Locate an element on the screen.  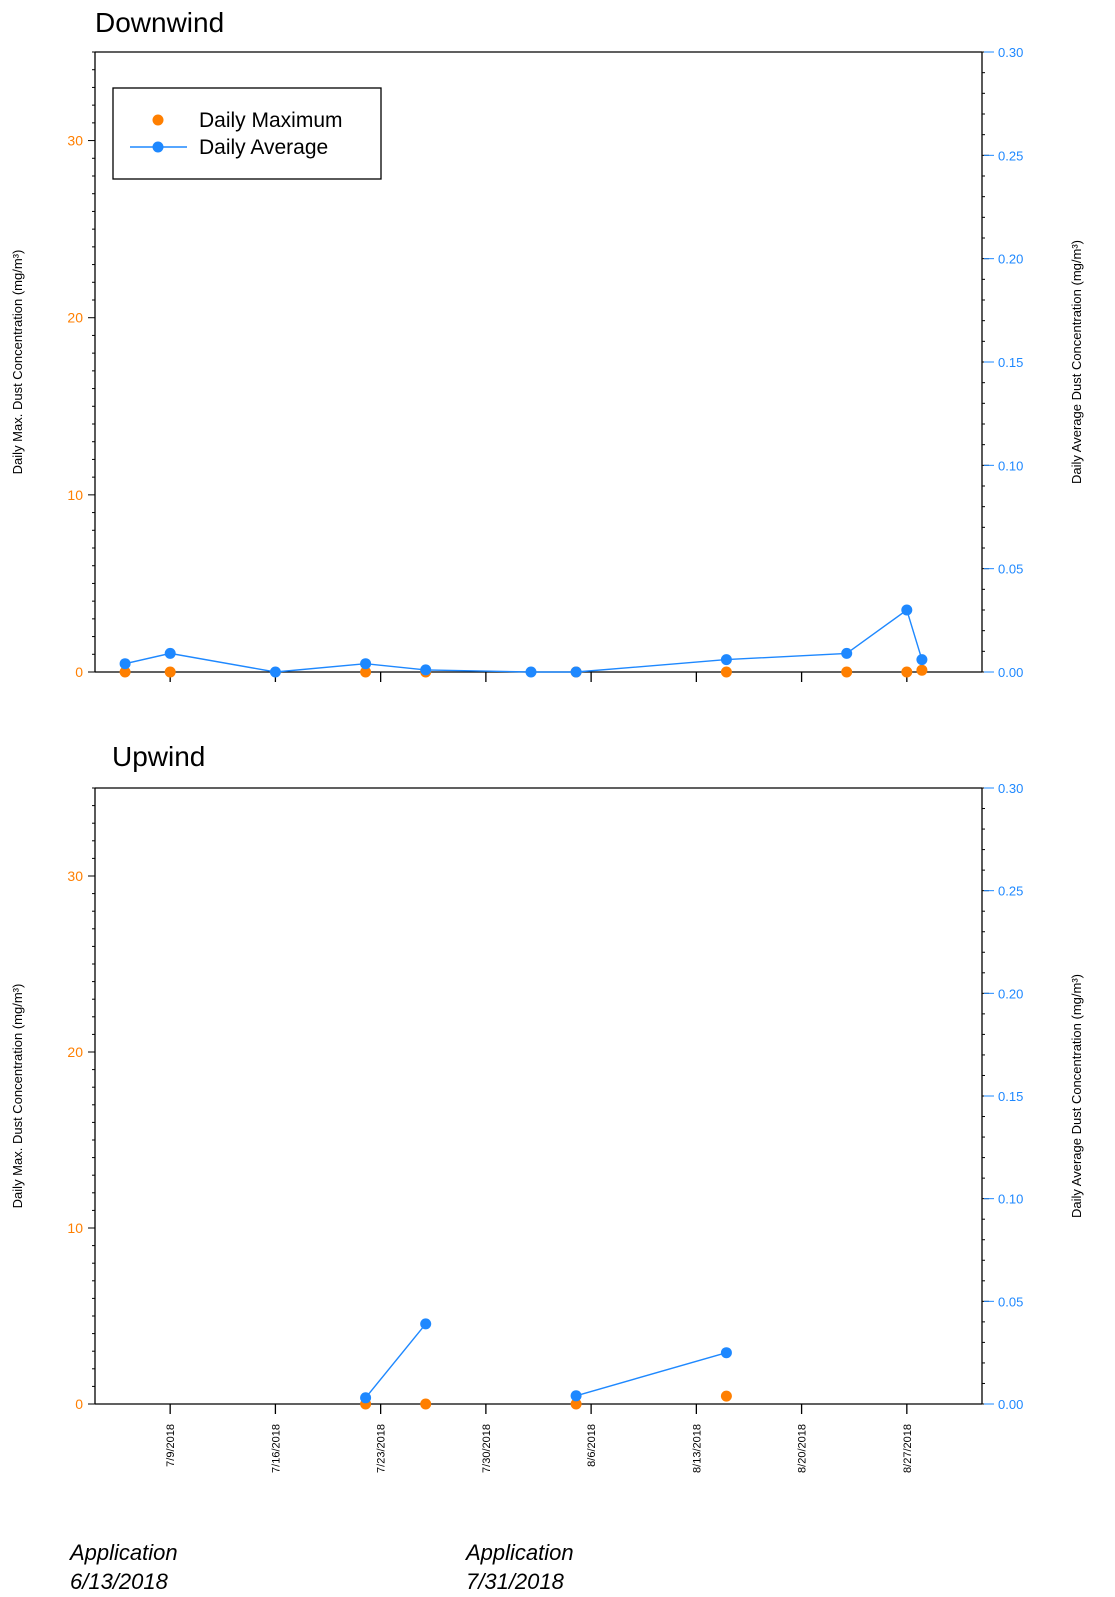
application-annotation: Application 6/13/2018 is located at coordinates (123, 1567).